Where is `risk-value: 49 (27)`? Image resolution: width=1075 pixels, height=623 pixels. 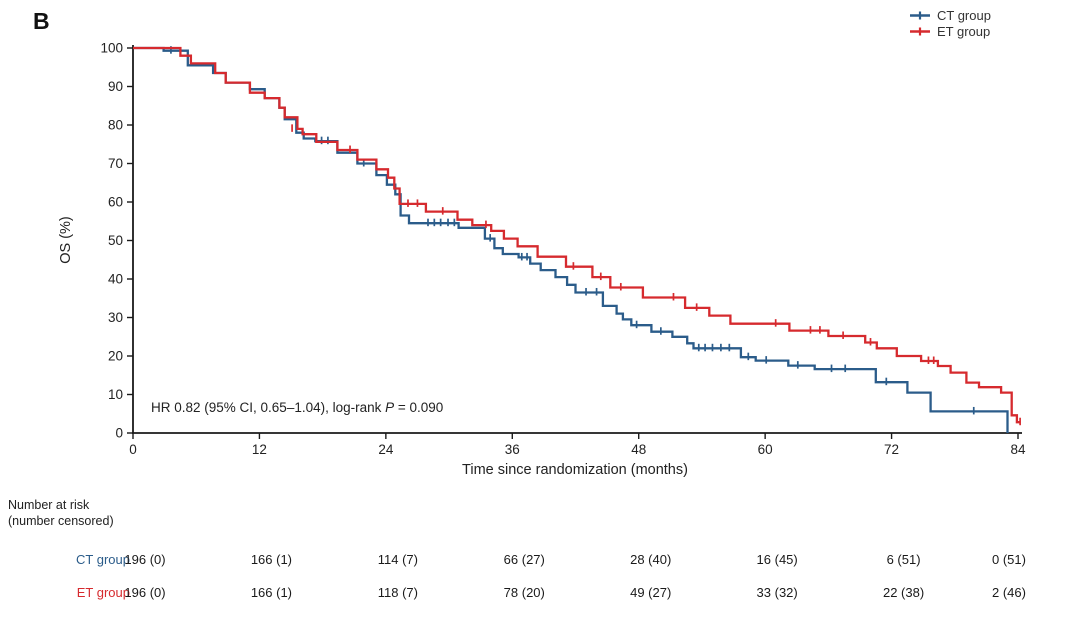
risk-value: 49 (27) is located at coordinates (651, 592).